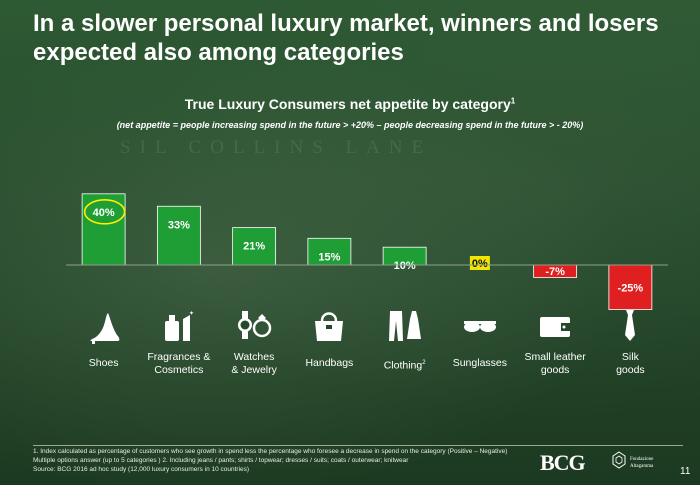  Describe the element at coordinates (179, 325) in the screenshot. I see `perfume-lipstick-icon: ✦` at that location.